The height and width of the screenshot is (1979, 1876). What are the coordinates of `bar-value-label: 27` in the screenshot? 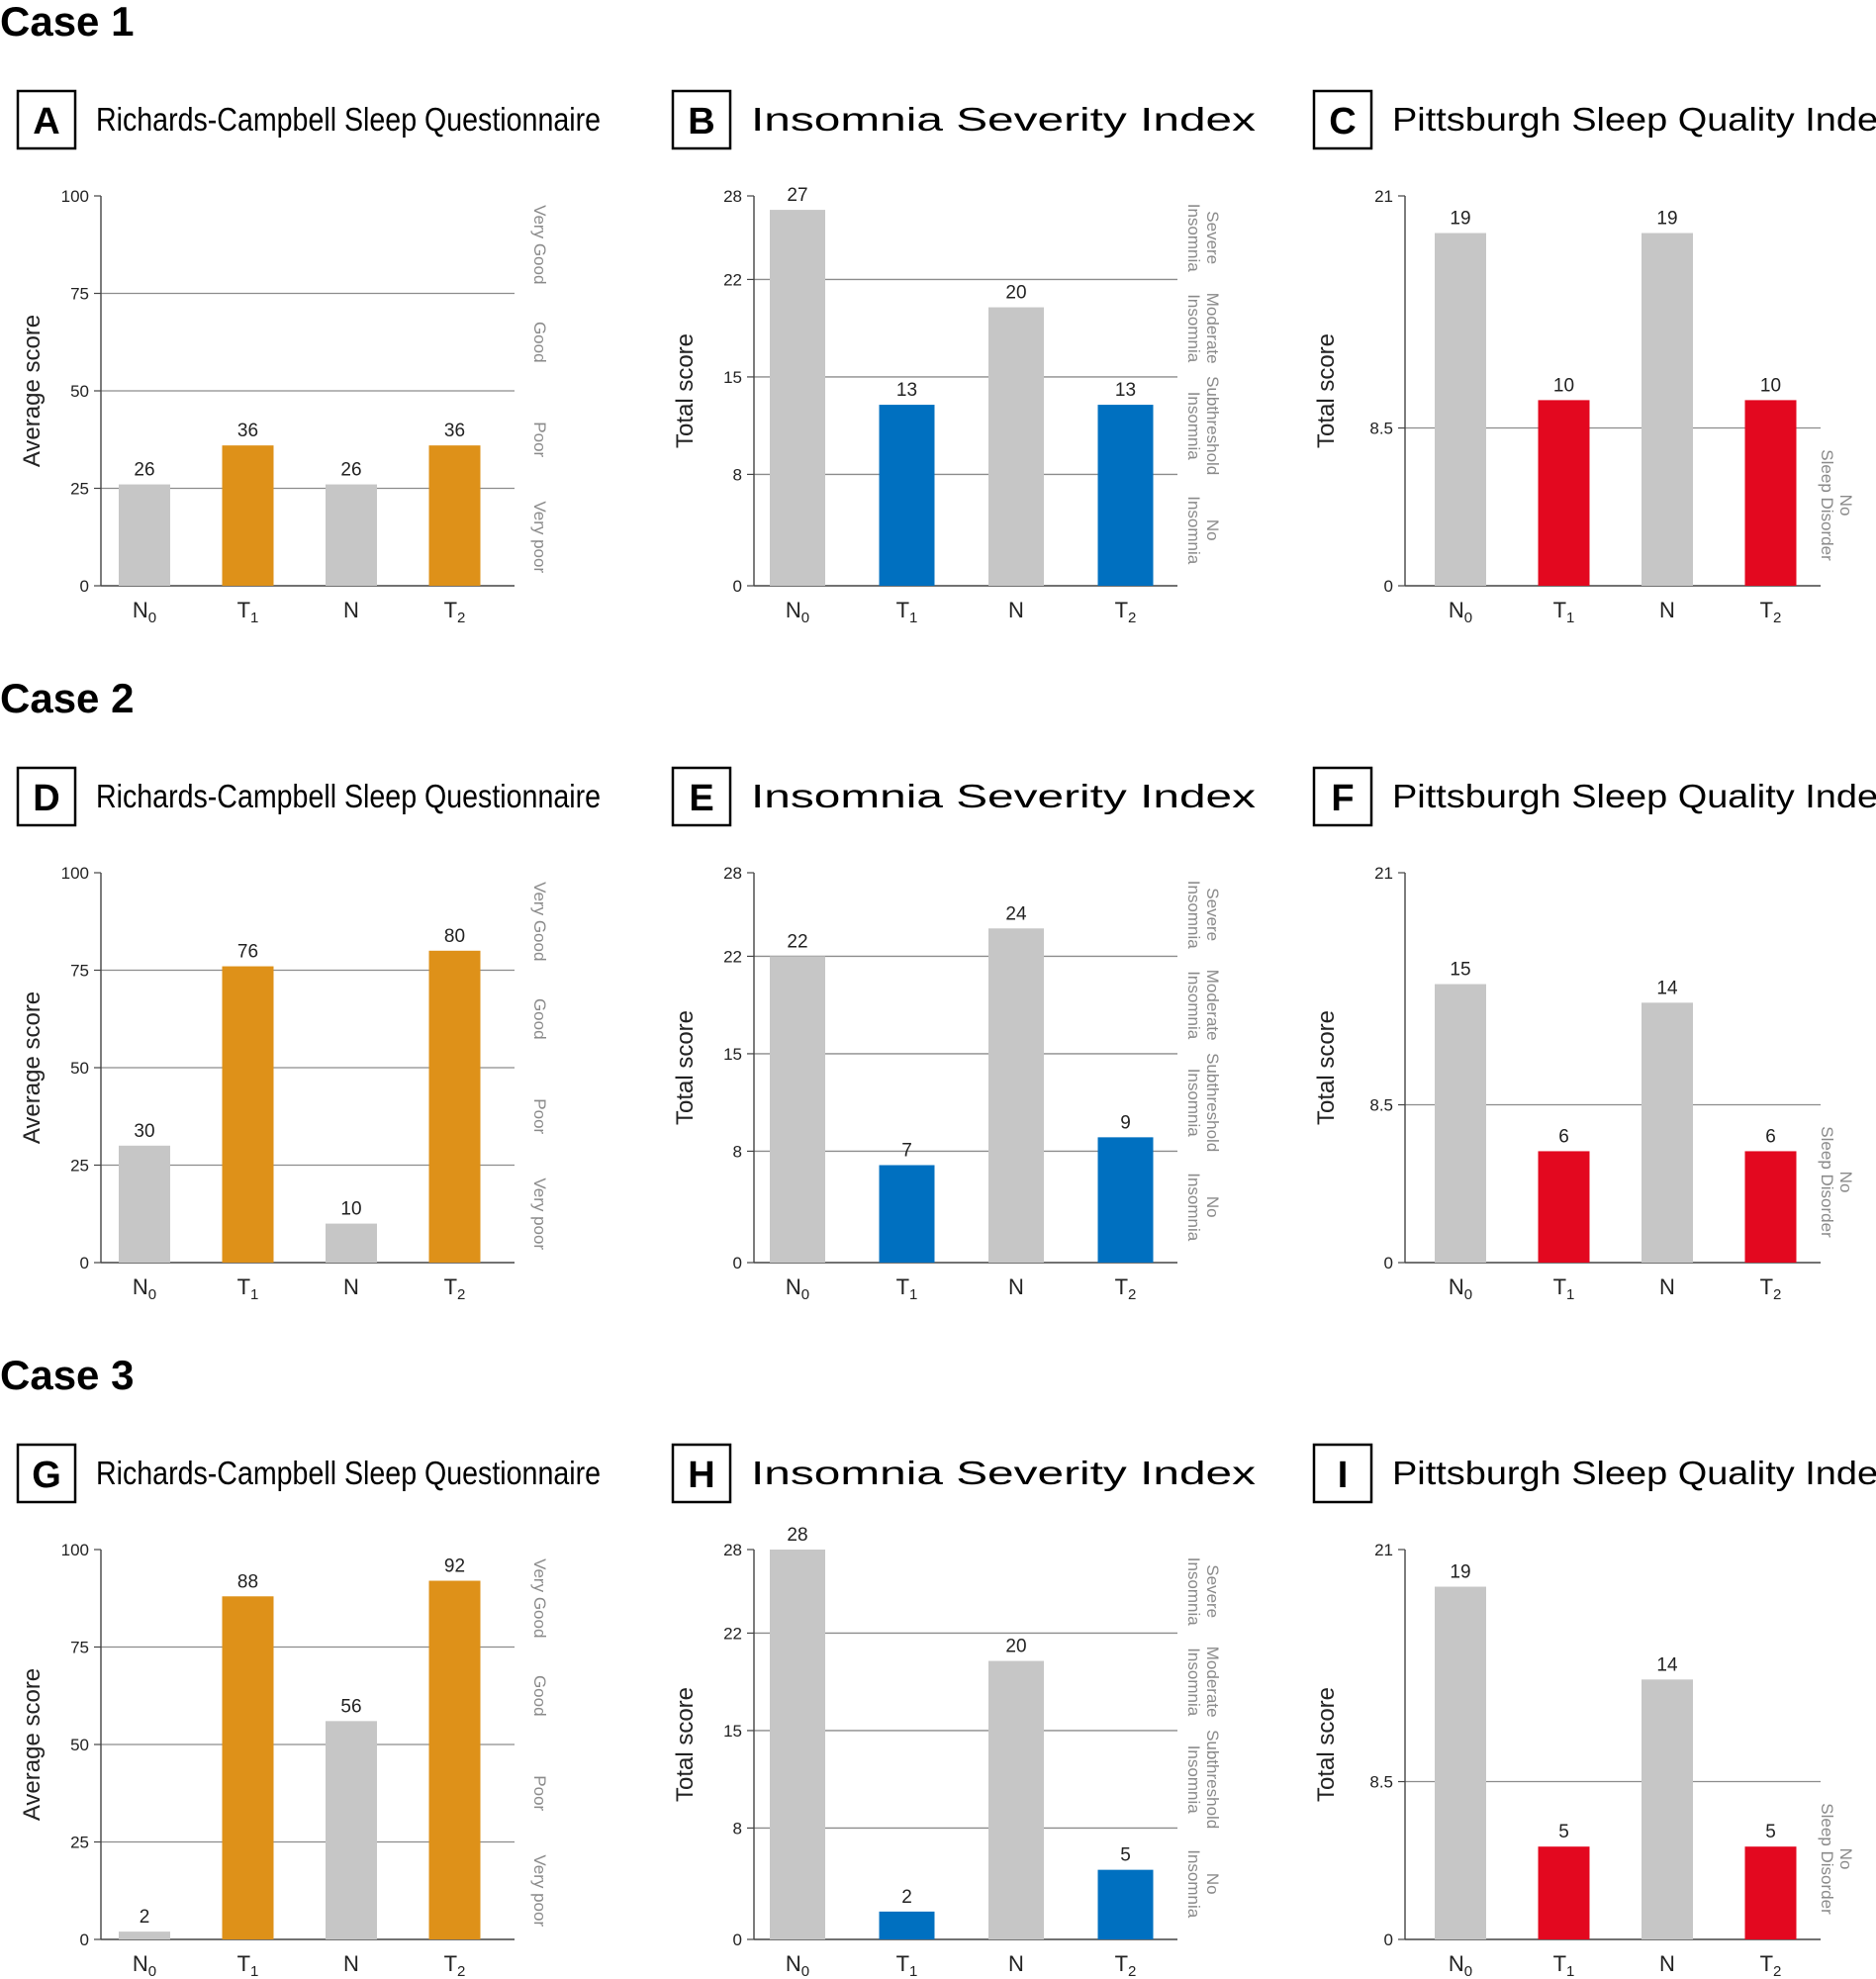 It's located at (797, 196).